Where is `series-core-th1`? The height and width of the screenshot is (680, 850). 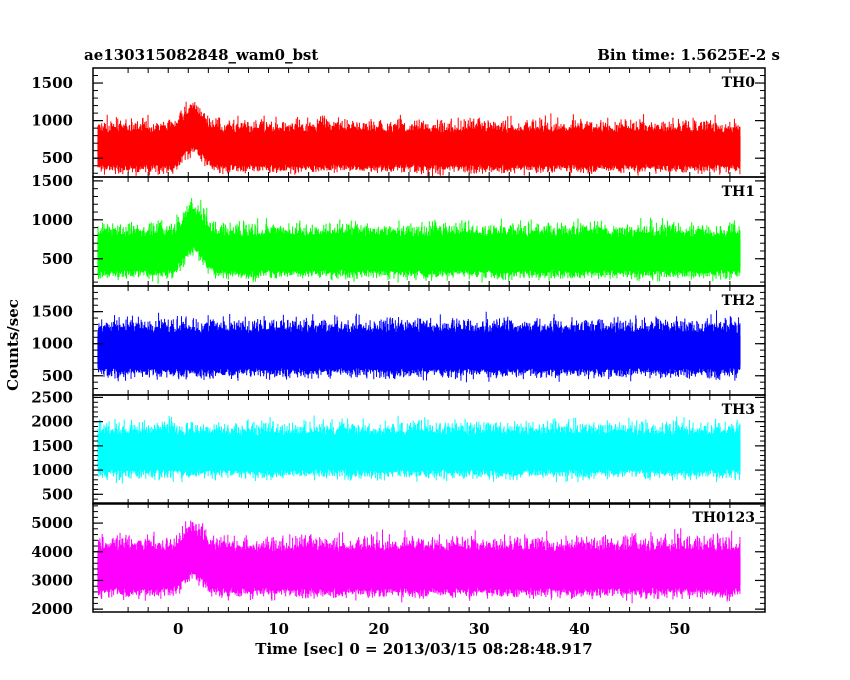
series-core-th1 is located at coordinates (419, 242).